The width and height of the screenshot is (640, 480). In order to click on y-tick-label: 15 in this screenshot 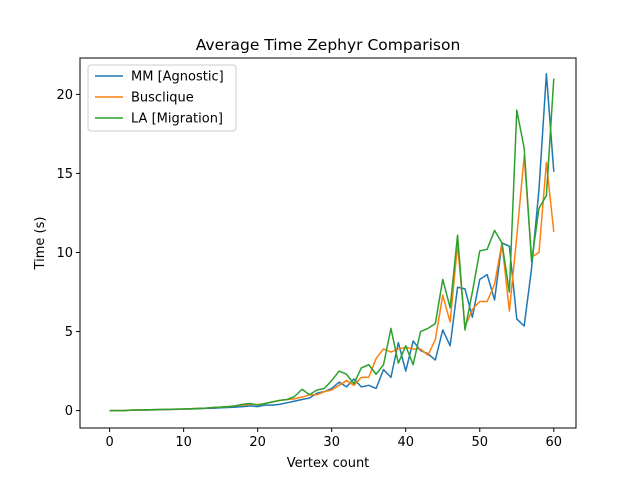, I will do `click(64, 174)`.